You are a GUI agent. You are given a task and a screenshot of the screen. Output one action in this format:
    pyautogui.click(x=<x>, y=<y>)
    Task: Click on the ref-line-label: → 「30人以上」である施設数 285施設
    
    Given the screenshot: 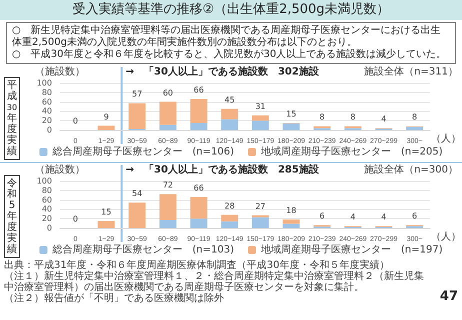 What is the action you would take?
    pyautogui.click(x=223, y=170)
    